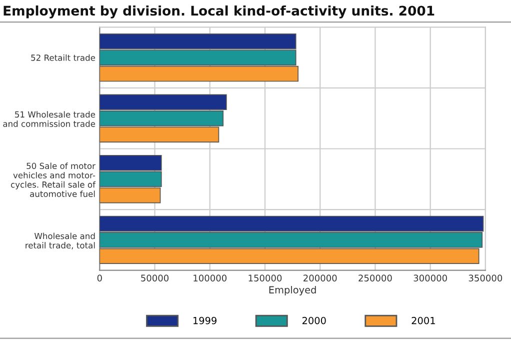 Image resolution: width=511 pixels, height=340 pixels. Describe the element at coordinates (63, 57) in the screenshot. I see `y-tick-label: 52 Retailt trade` at that location.